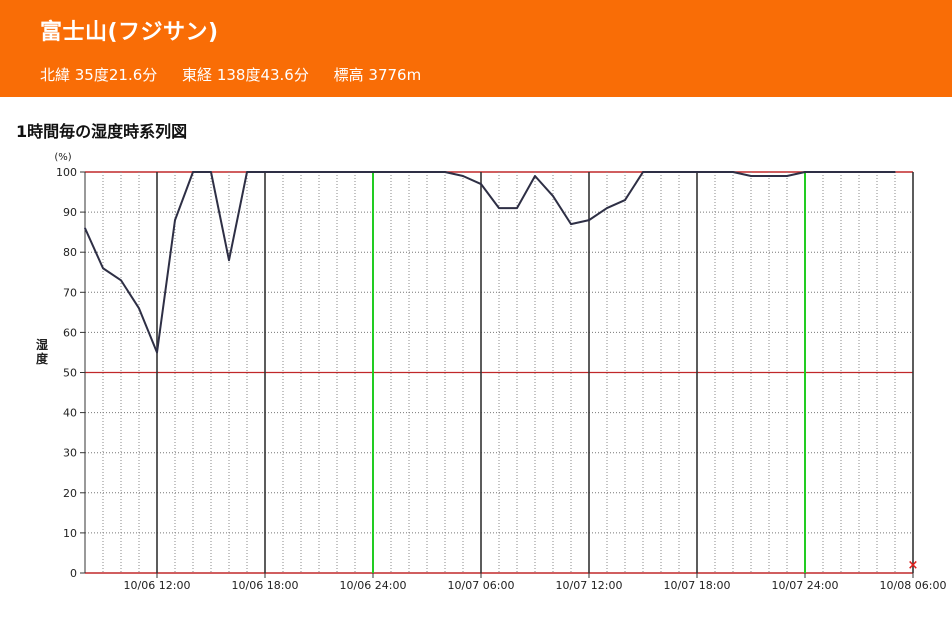 This screenshot has width=952, height=623. What do you see at coordinates (66, 172) in the screenshot?
I see `y-tick-label: 100` at bounding box center [66, 172].